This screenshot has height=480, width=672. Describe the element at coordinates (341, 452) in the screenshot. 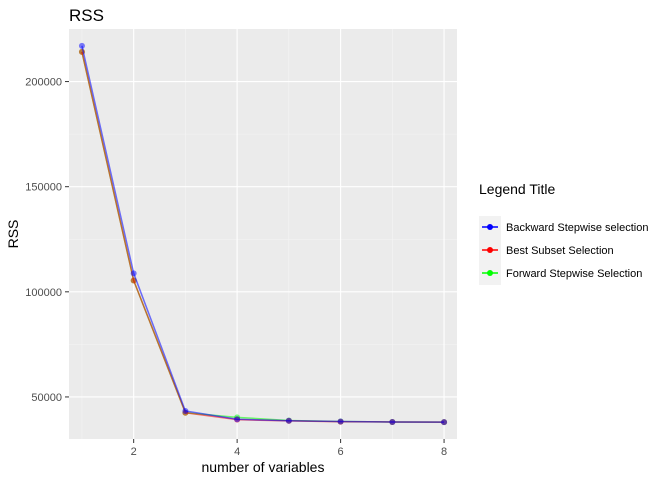

I see `x-tick-label: 6` at that location.